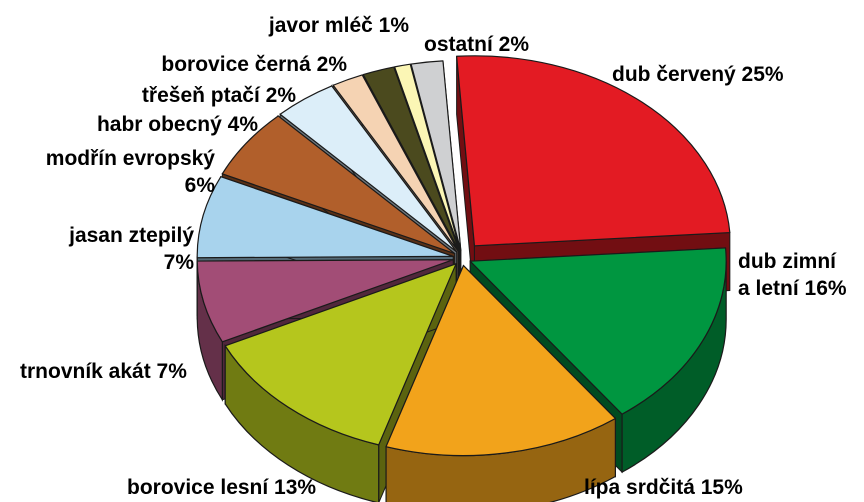 The height and width of the screenshot is (502, 864). I want to click on slice-label: 6%, so click(200, 185).